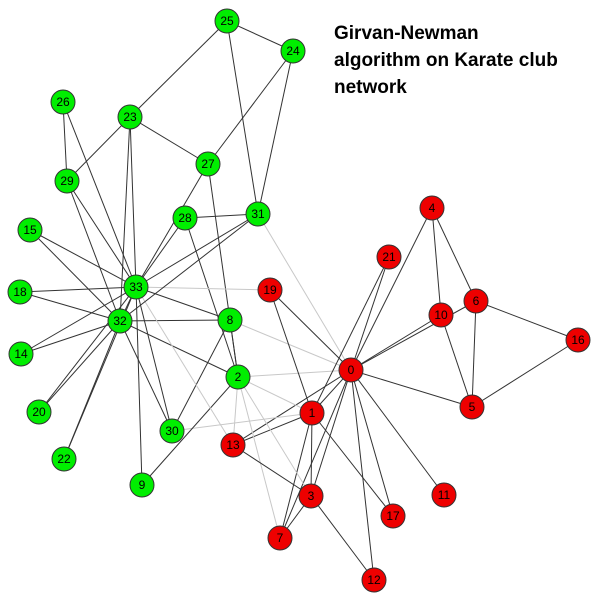 Image resolution: width=600 pixels, height=600 pixels. I want to click on node-28: 28, so click(185, 218).